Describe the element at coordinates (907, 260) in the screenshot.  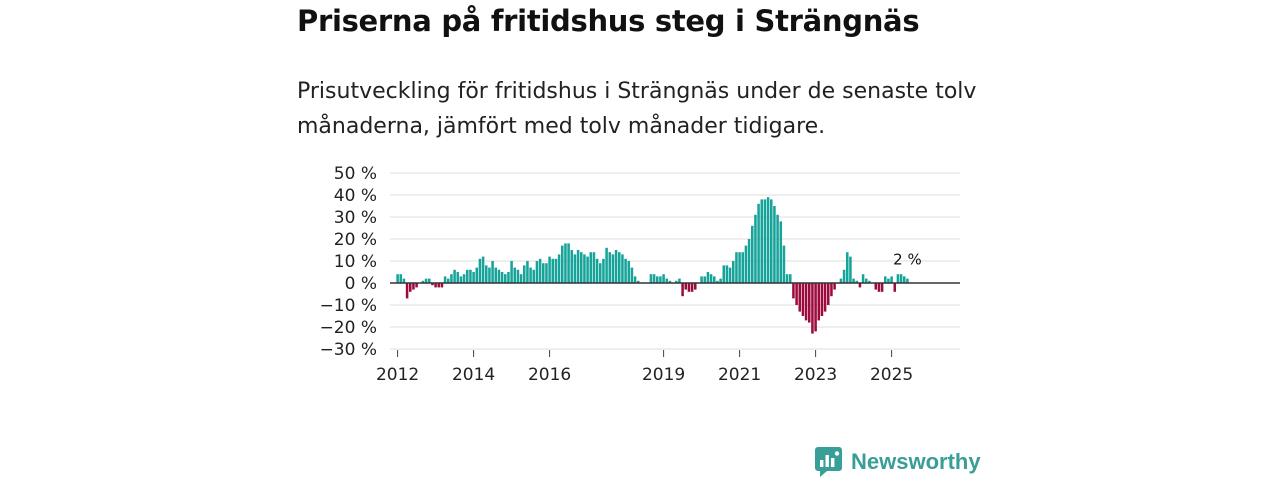
I see `last-value-label: 2 %` at that location.